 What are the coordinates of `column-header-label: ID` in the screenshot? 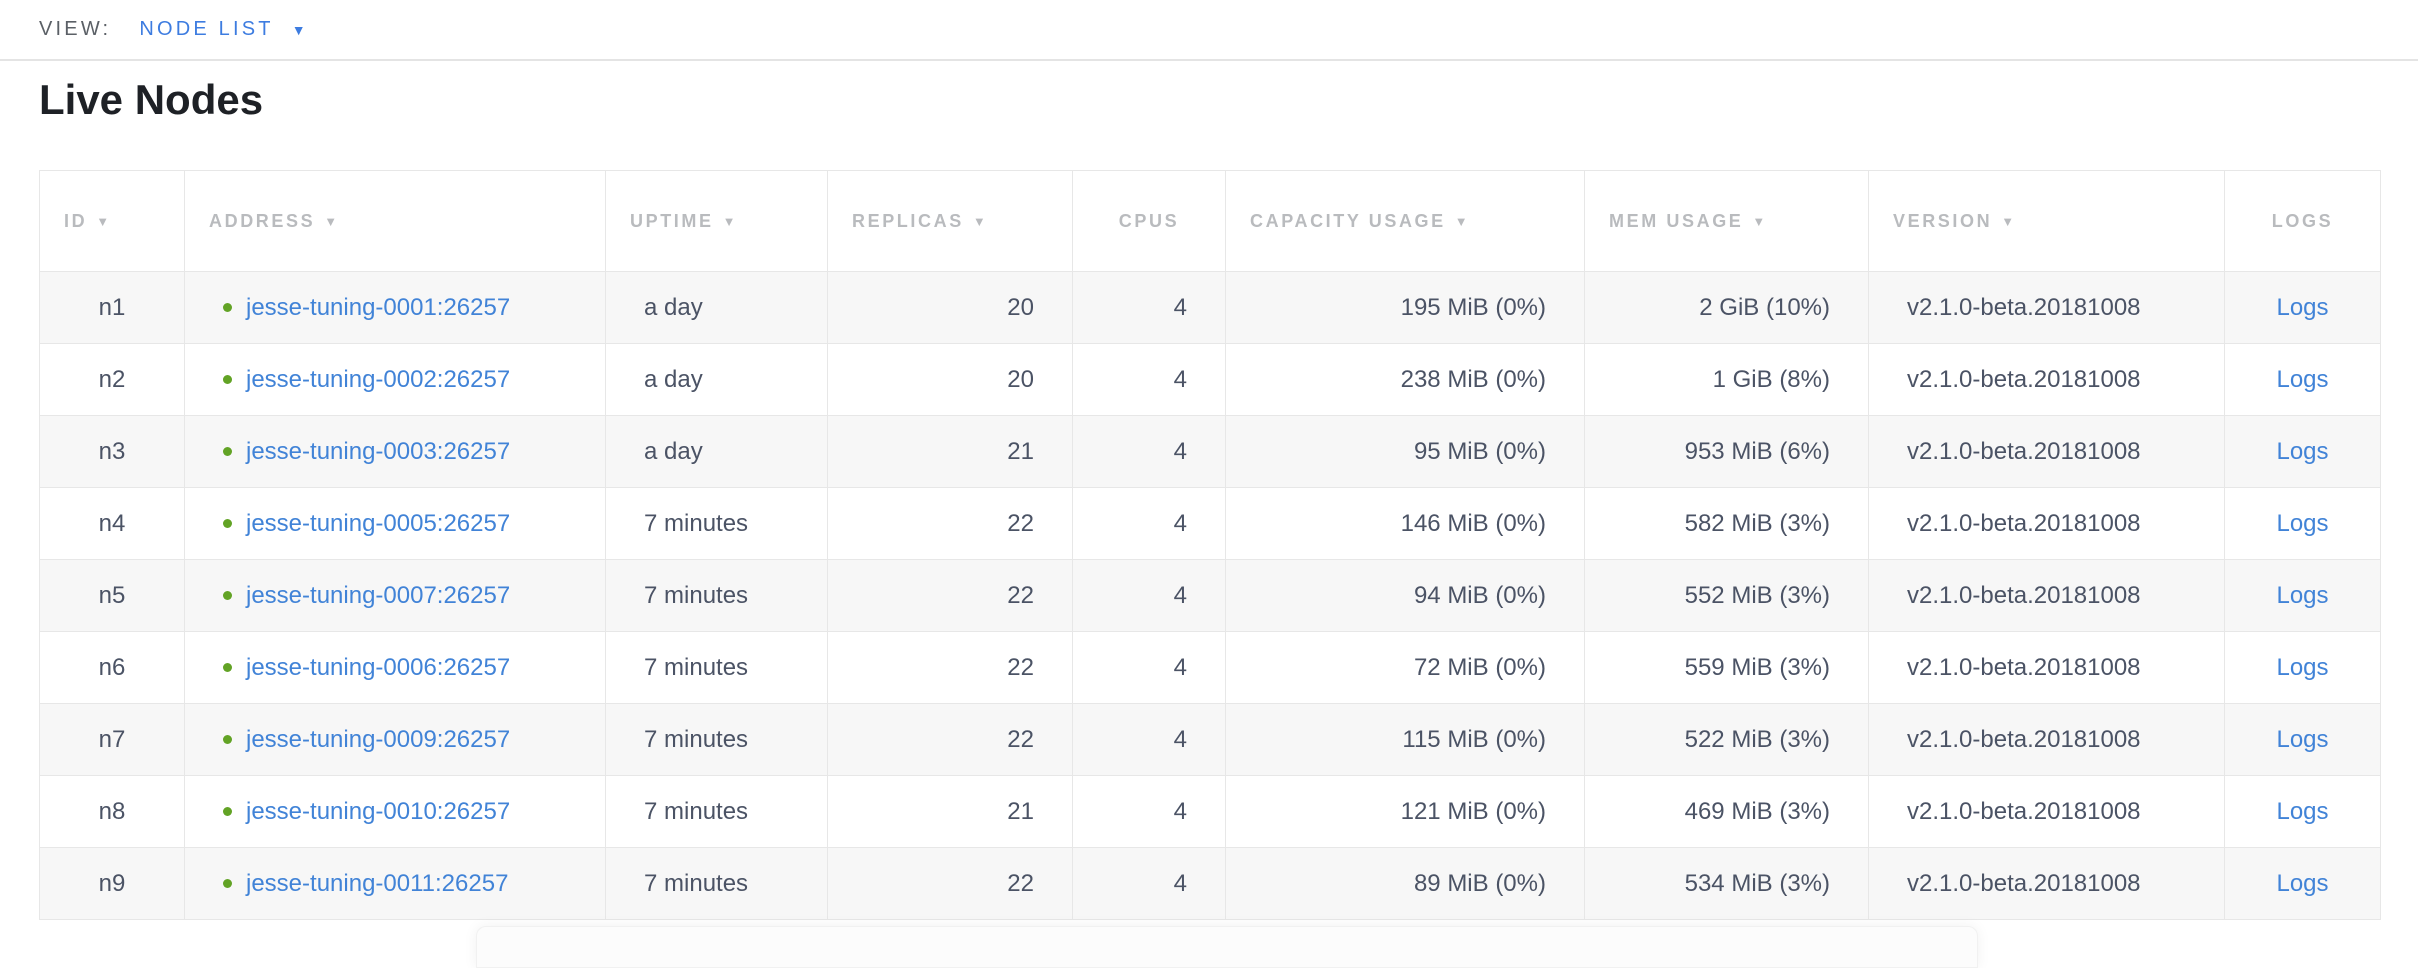 It's located at (76, 220).